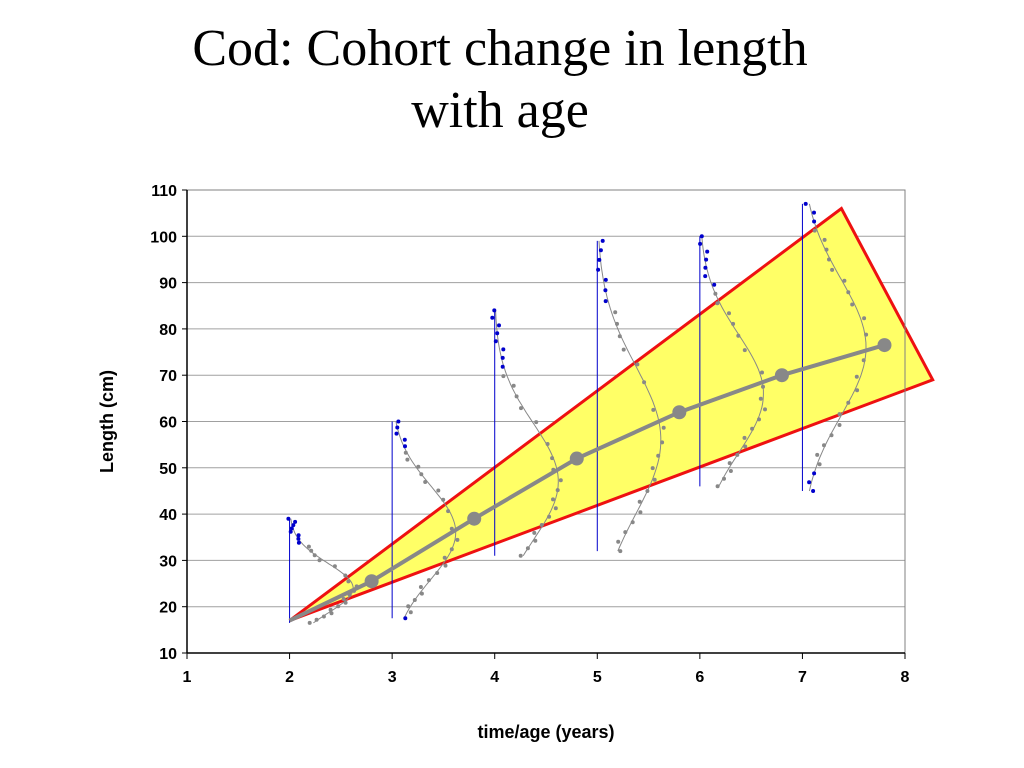 This screenshot has width=1024, height=768. I want to click on y-tick-label: 50, so click(168, 469).